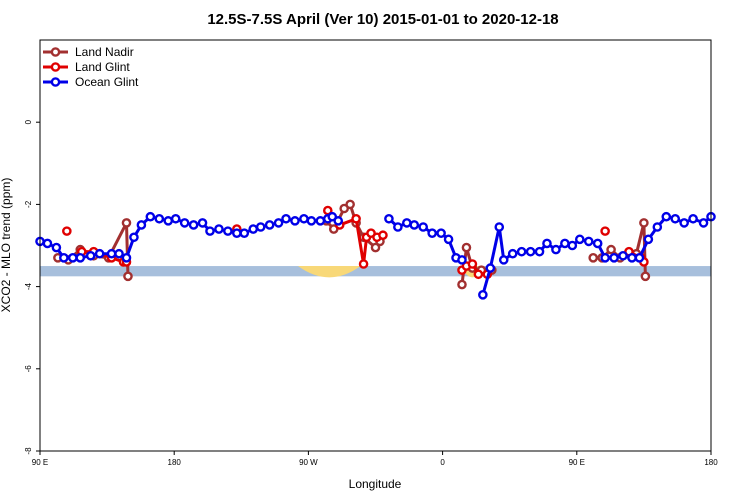  What do you see at coordinates (308, 462) in the screenshot?
I see `x-tick-label-2: 90 W` at bounding box center [308, 462].